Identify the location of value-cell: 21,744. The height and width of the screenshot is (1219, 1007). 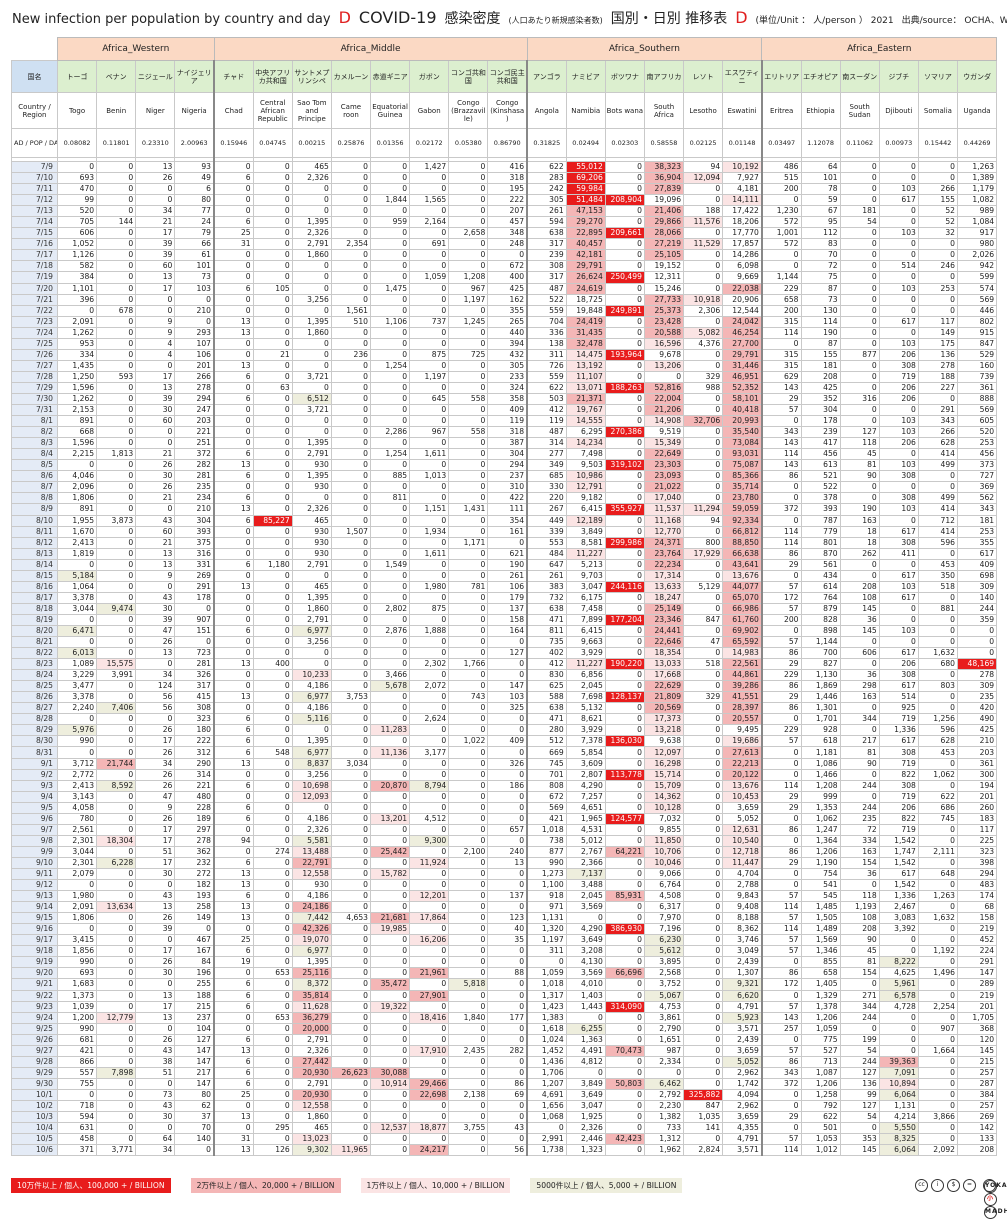
(116, 763).